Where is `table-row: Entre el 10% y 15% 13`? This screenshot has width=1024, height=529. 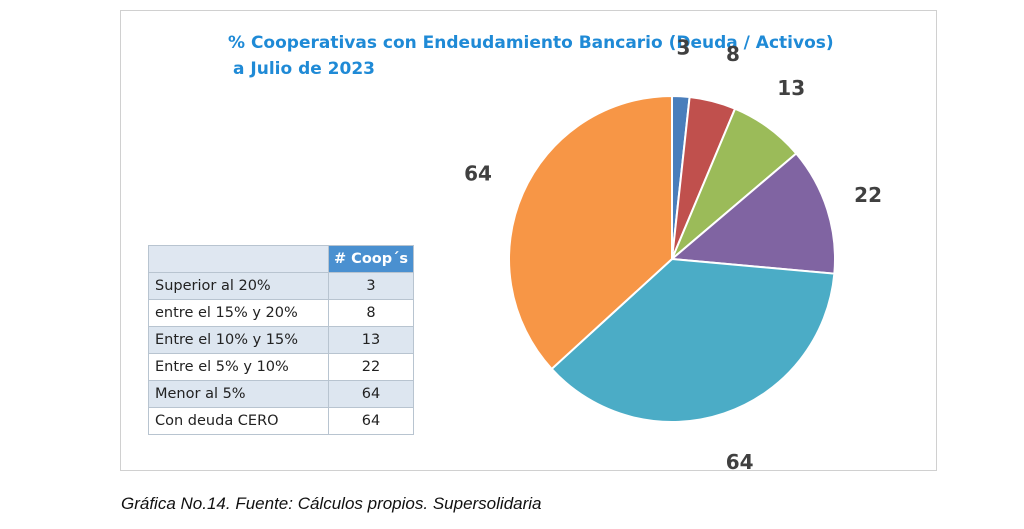 table-row: Entre el 10% y 15% 13 is located at coordinates (281, 340).